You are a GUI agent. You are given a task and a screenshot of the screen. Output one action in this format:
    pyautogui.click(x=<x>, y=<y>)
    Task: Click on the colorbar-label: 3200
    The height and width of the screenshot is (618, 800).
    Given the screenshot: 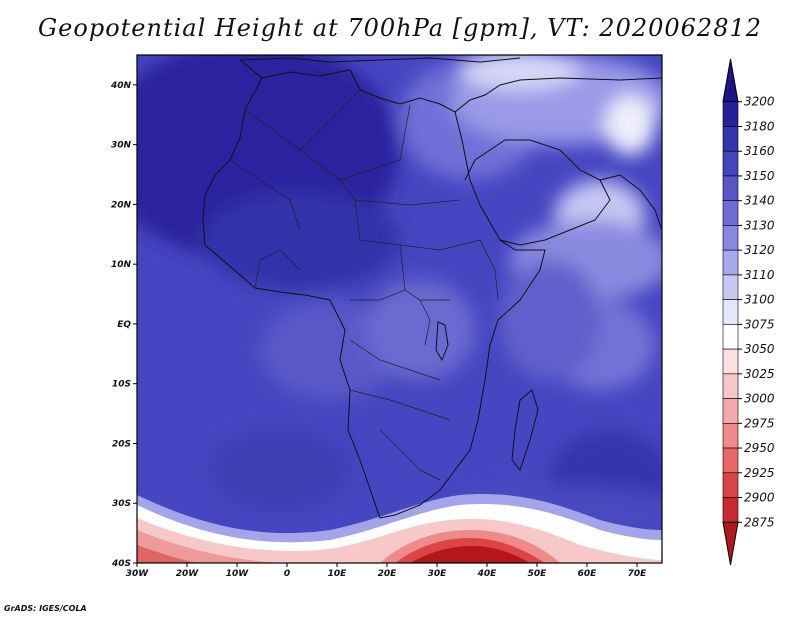 What is the action you would take?
    pyautogui.click(x=759, y=102)
    